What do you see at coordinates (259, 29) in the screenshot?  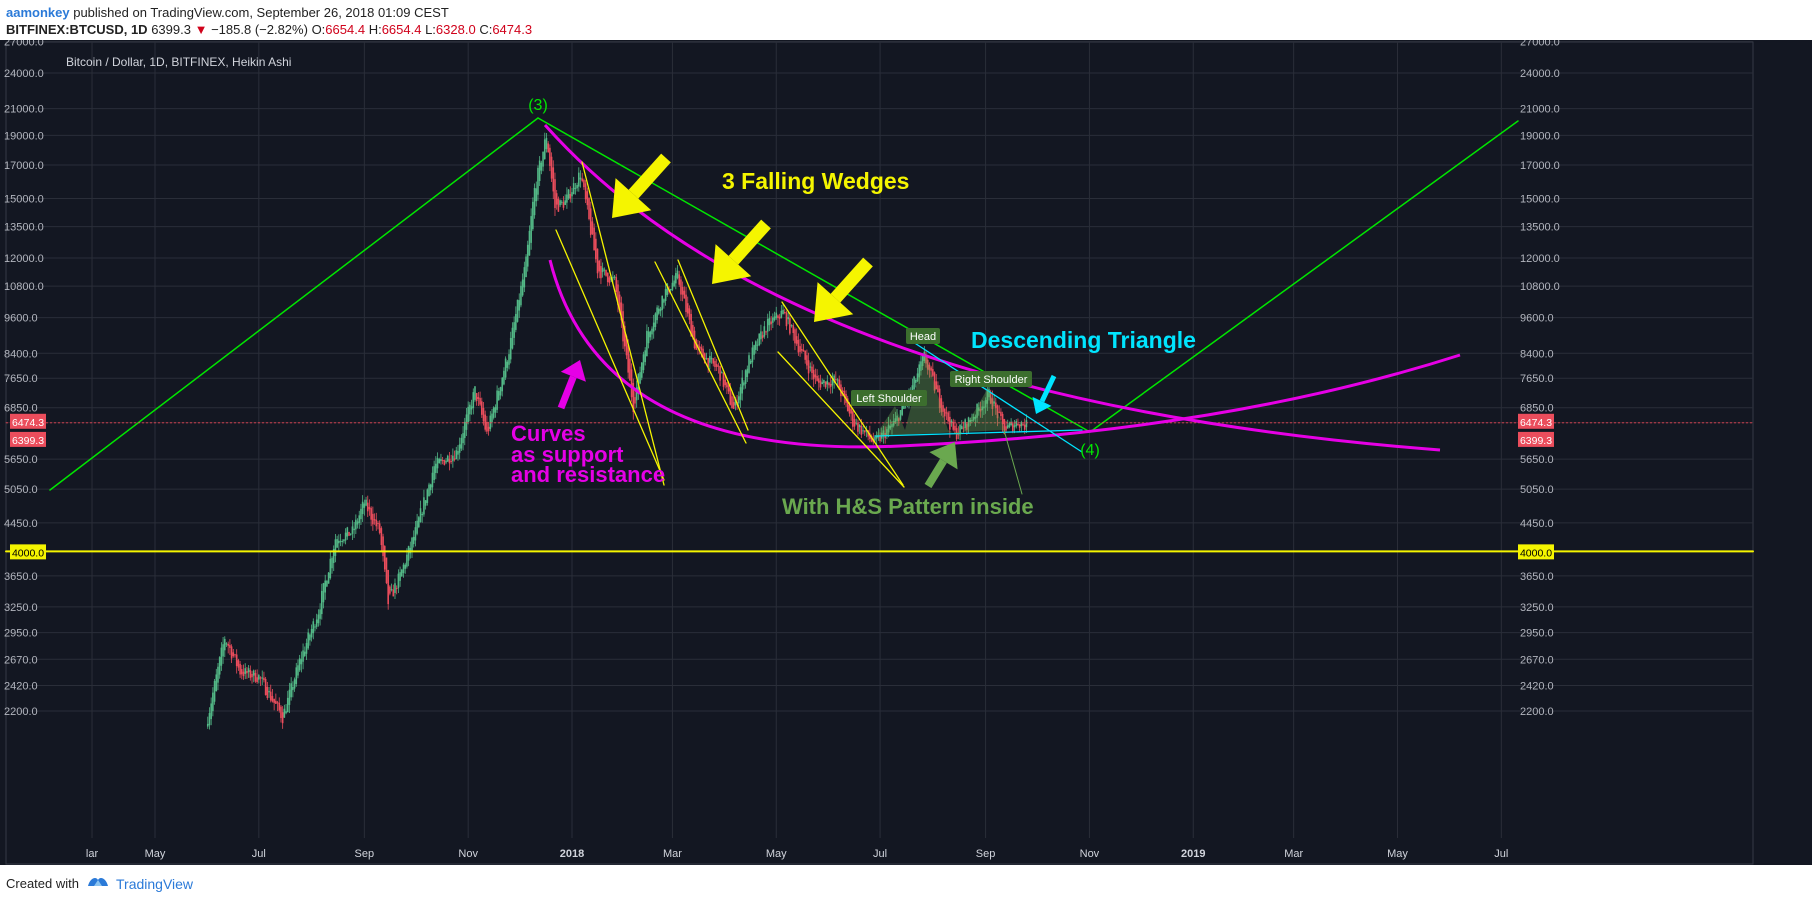 I see `change-text: −185.8 (−2.82%)` at bounding box center [259, 29].